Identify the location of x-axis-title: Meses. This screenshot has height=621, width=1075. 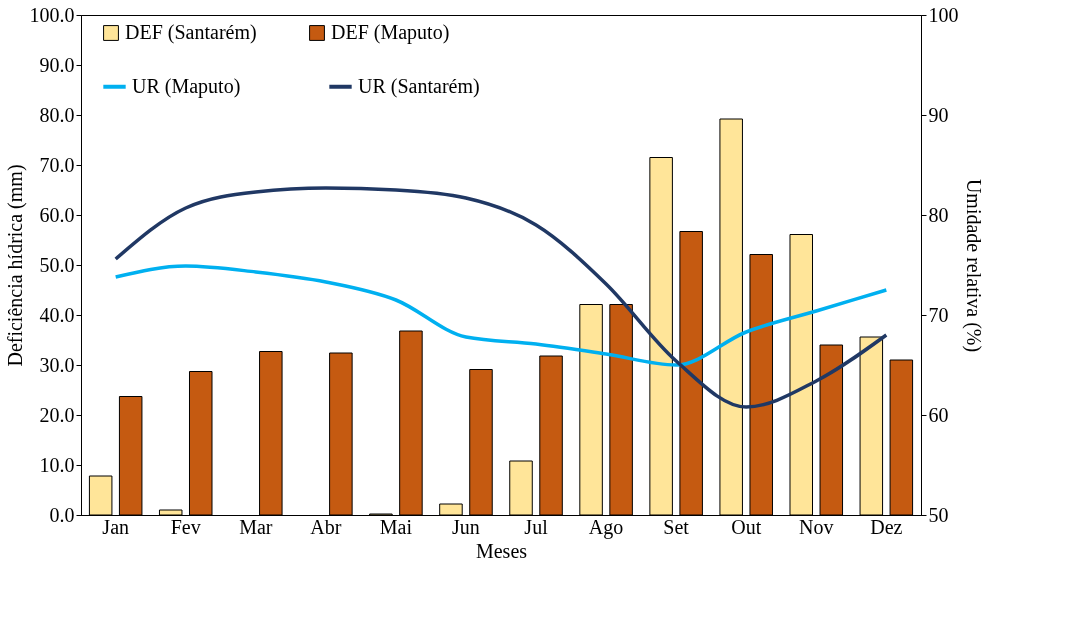
(501, 550).